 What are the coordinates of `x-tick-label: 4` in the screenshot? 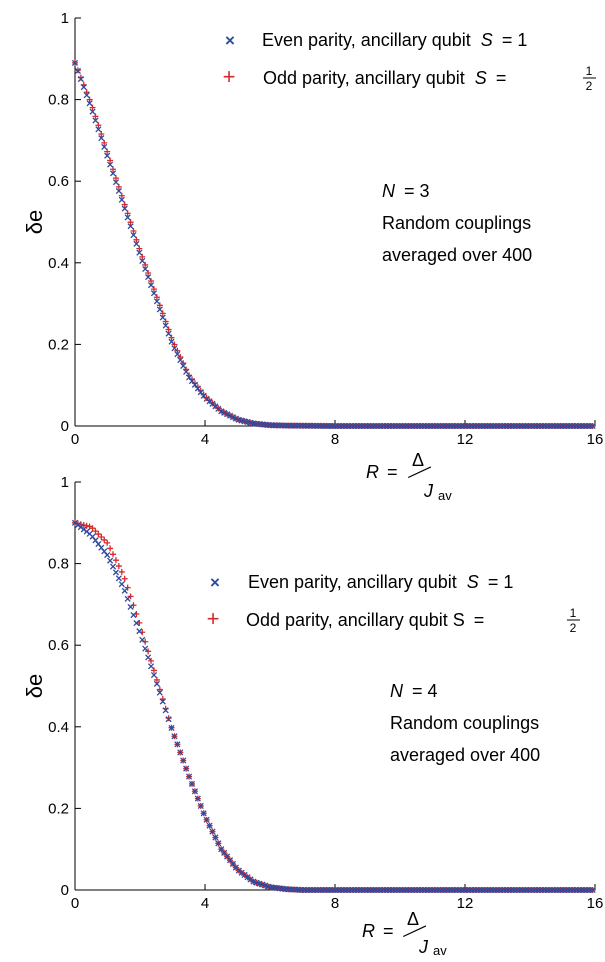 It's located at (205, 439).